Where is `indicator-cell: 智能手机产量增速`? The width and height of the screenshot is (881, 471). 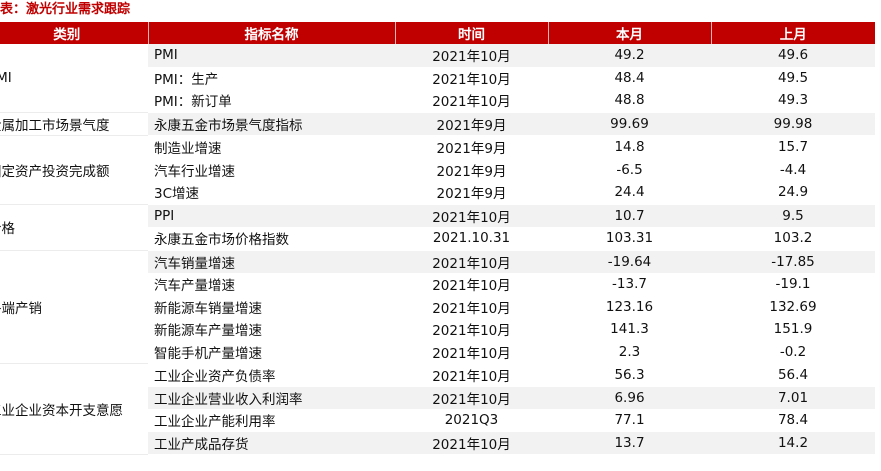 indicator-cell: 智能手机产量增速 is located at coordinates (208, 353).